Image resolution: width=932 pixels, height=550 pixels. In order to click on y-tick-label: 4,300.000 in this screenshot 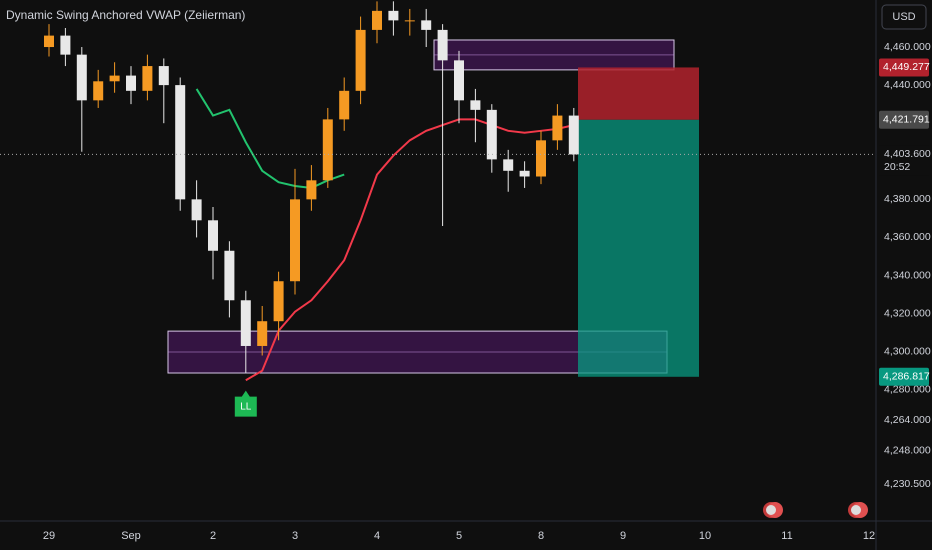, I will do `click(907, 351)`.